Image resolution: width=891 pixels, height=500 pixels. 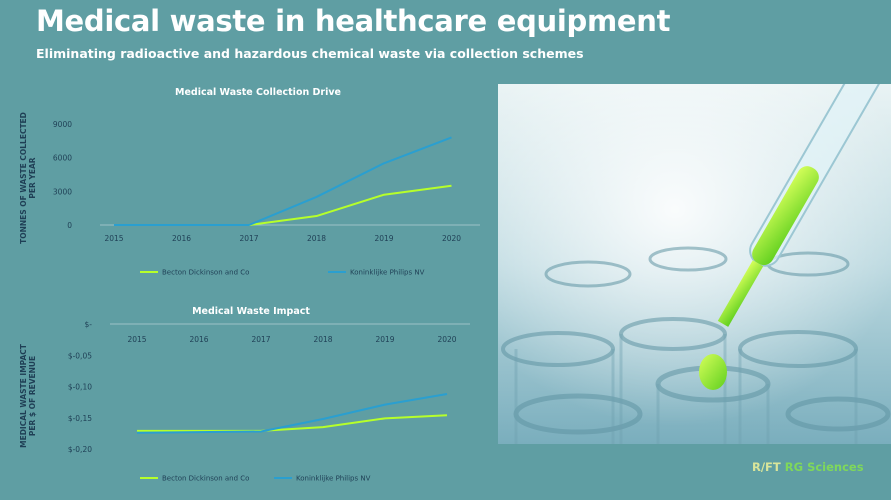 I want to click on y-tick-label: $-0,10, so click(x=80, y=387).